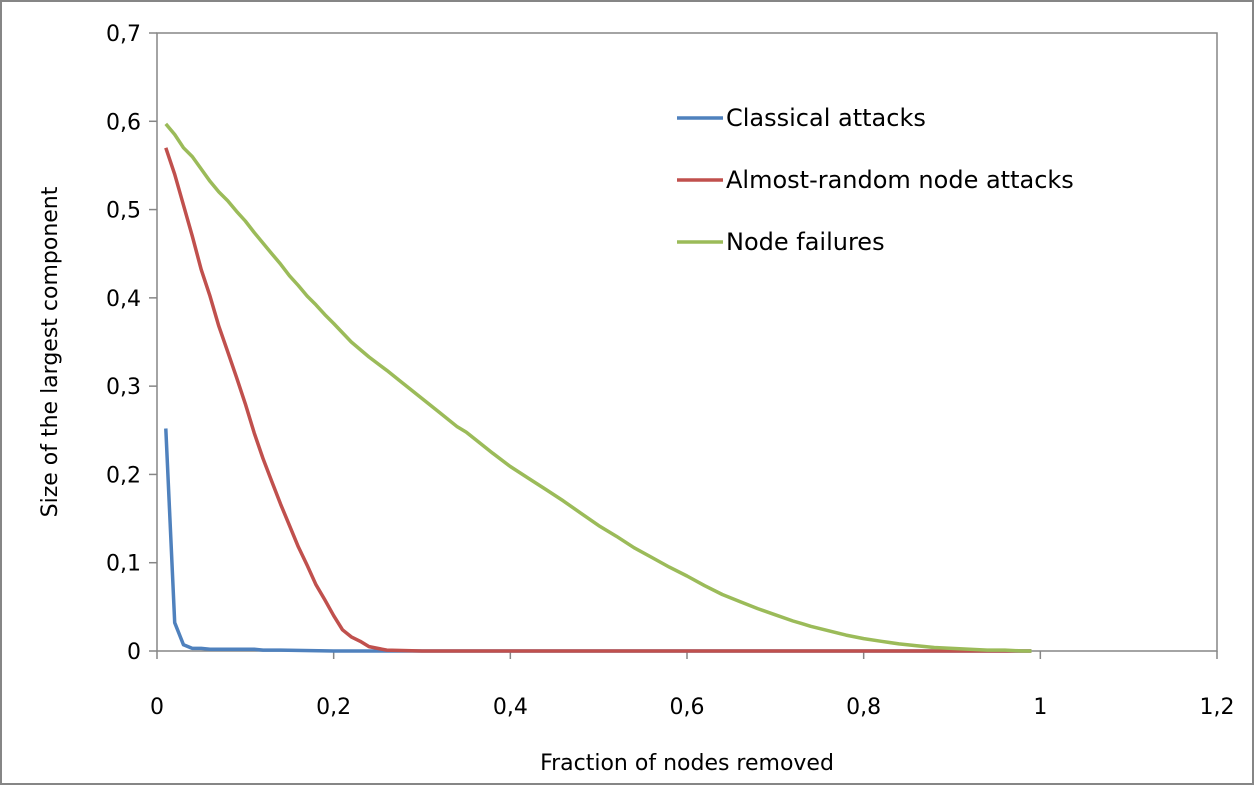 The width and height of the screenshot is (1254, 785). What do you see at coordinates (687, 763) in the screenshot?
I see `x-axis-title: Fraction of nodes removed` at bounding box center [687, 763].